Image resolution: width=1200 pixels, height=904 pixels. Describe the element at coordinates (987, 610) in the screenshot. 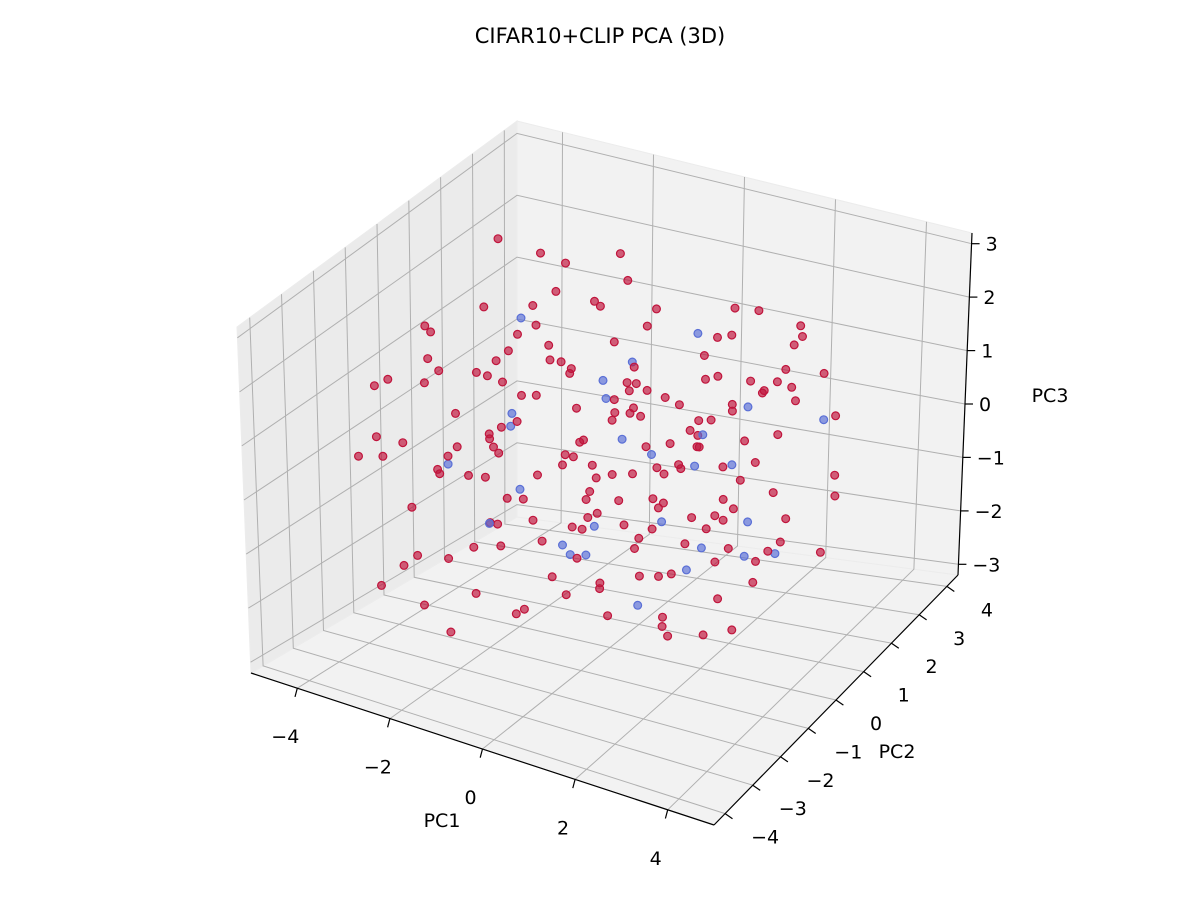

I see `y-axis-tick-label: 4` at that location.